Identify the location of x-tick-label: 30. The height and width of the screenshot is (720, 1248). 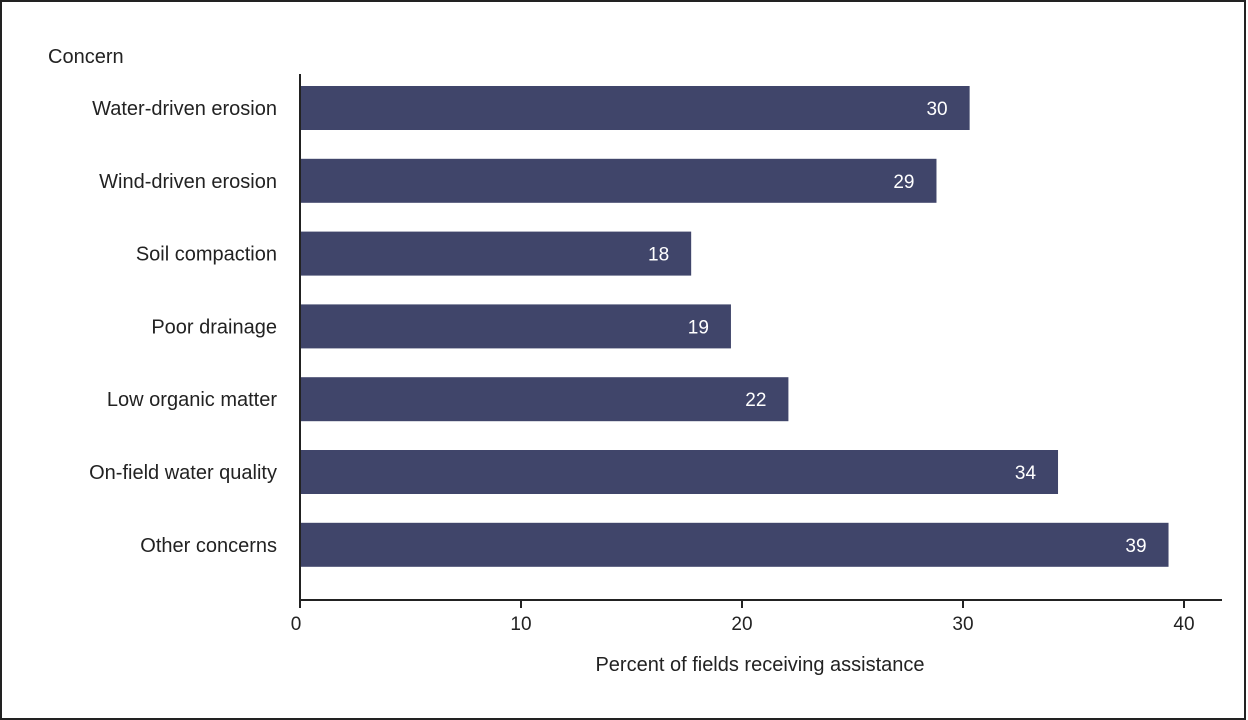
(962, 624).